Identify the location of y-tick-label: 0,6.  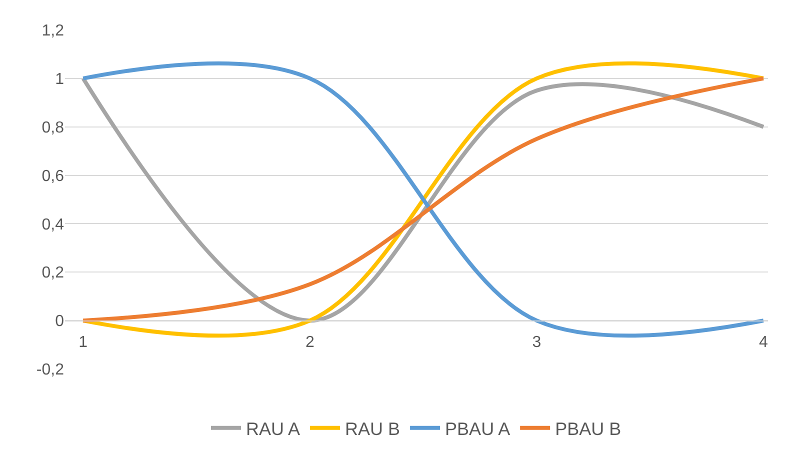
(53, 176).